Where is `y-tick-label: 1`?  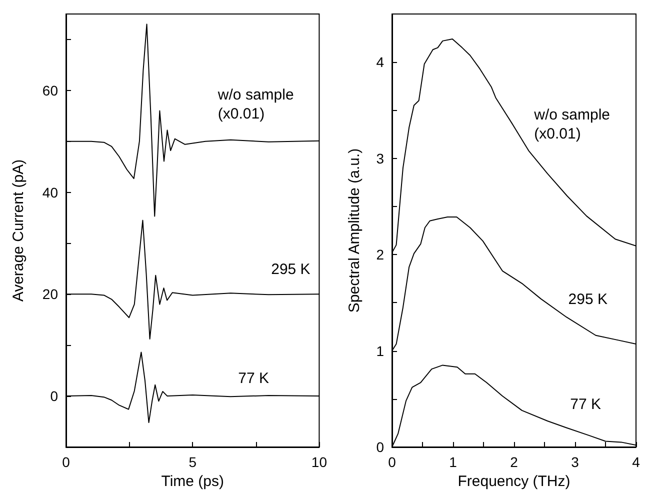
y-tick-label: 1 is located at coordinates (380, 350).